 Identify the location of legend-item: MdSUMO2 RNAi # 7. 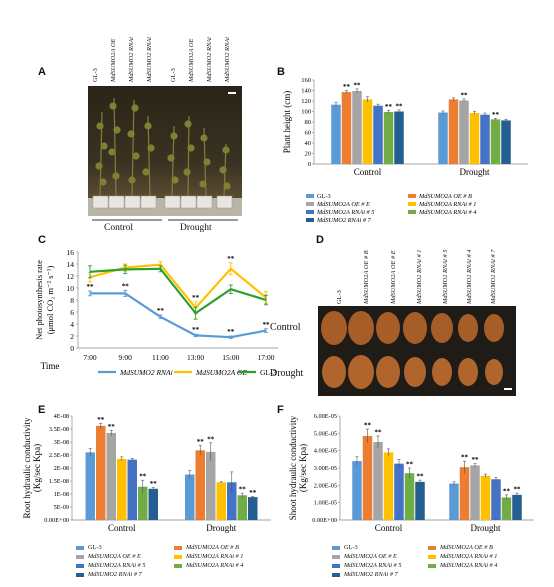
(365, 574).